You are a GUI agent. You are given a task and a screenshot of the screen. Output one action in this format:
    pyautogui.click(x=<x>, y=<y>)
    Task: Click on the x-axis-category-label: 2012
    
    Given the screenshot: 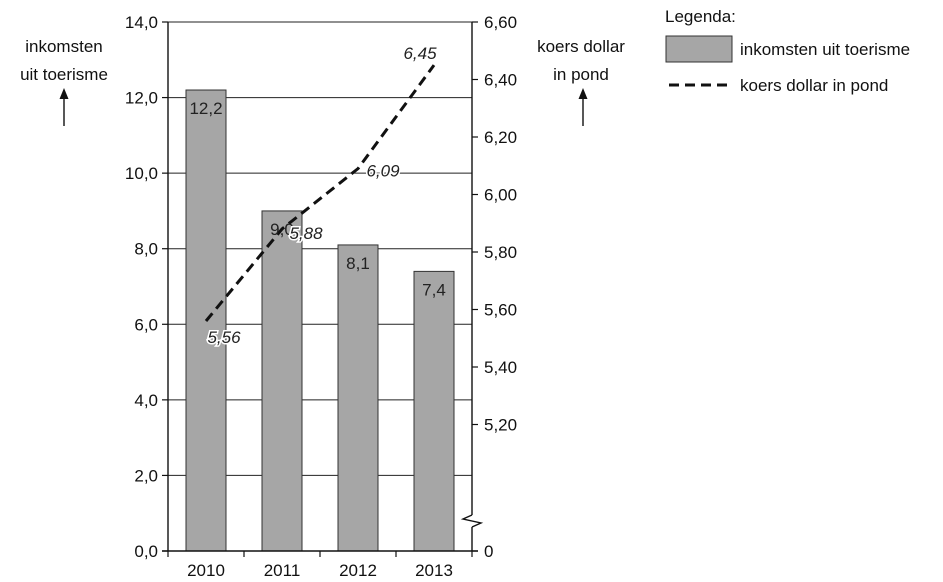 What is the action you would take?
    pyautogui.click(x=358, y=570)
    